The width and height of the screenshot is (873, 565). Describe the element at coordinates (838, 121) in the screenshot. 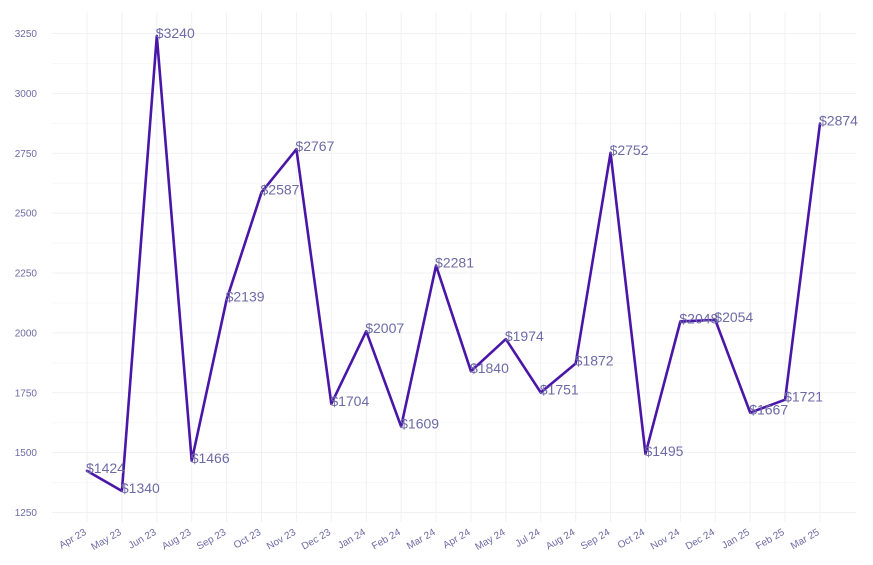

I see `data-label: $2874` at that location.